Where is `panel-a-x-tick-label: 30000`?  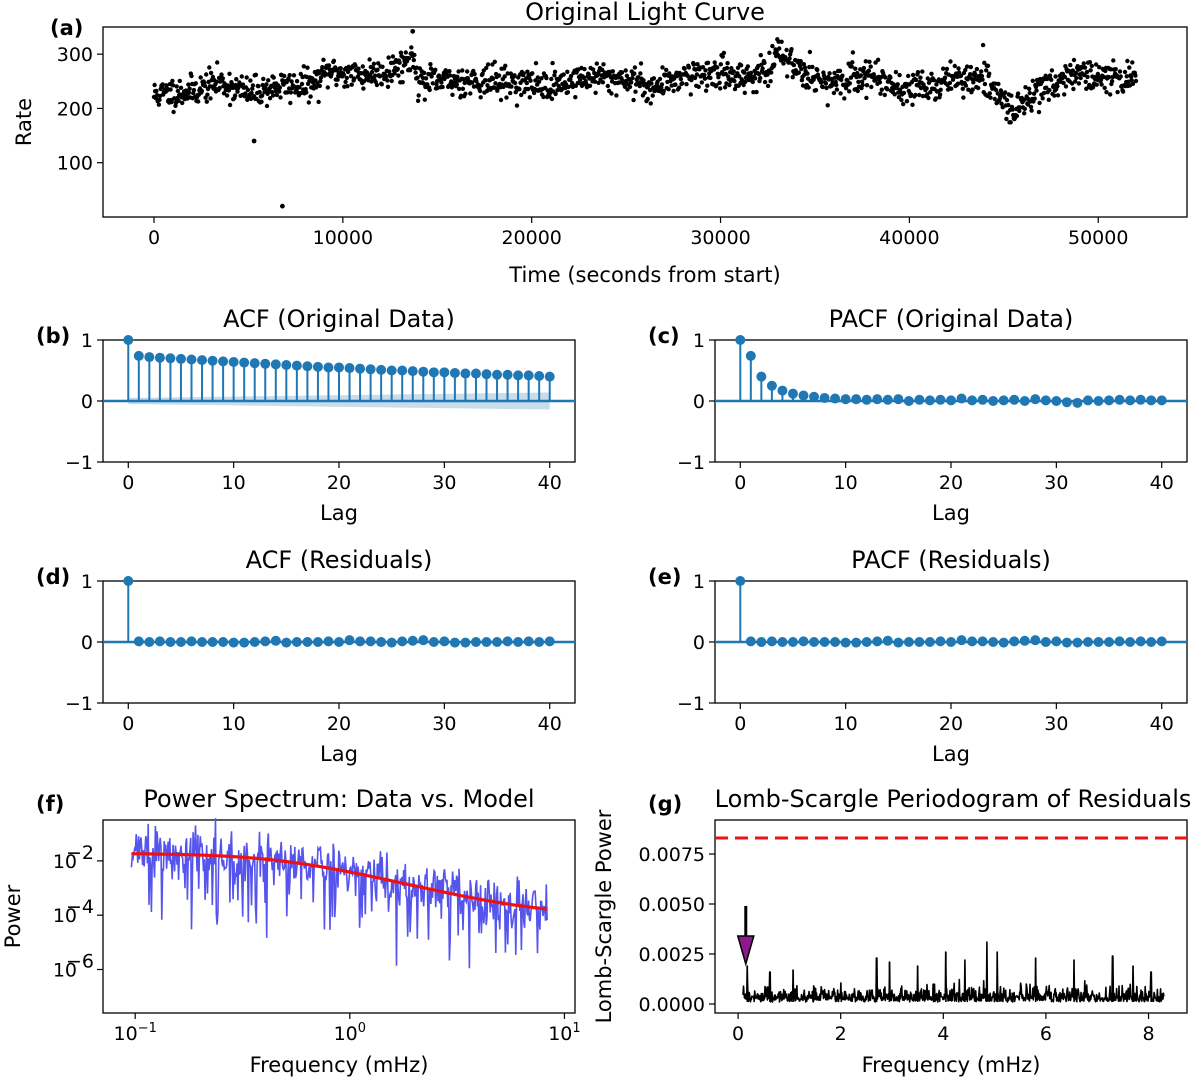 panel-a-x-tick-label: 30000 is located at coordinates (720, 238).